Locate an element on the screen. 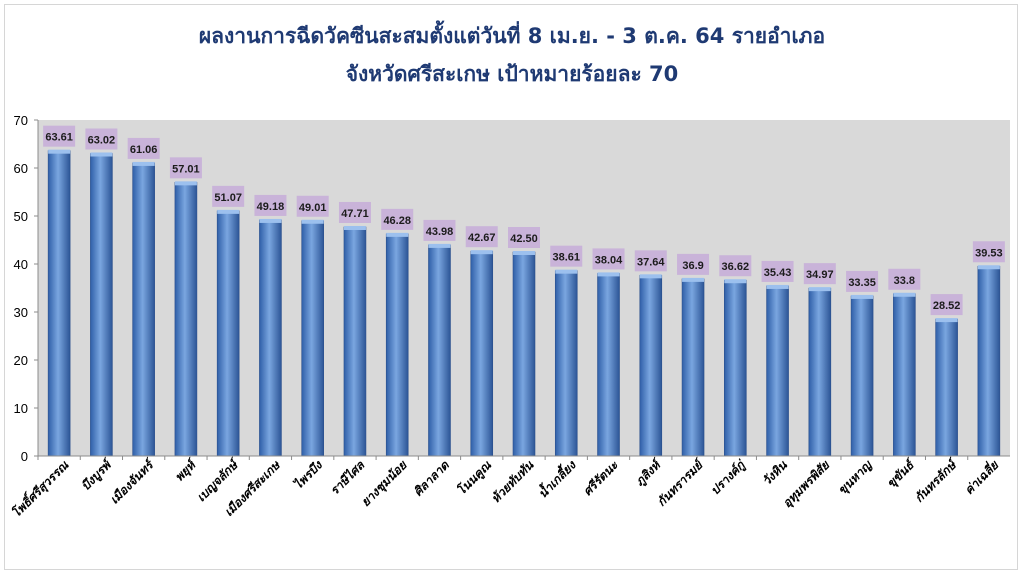 The image size is (1024, 576). x-tick-label: โพธิ์ศรีสุวรรณ is located at coordinates (40, 488).